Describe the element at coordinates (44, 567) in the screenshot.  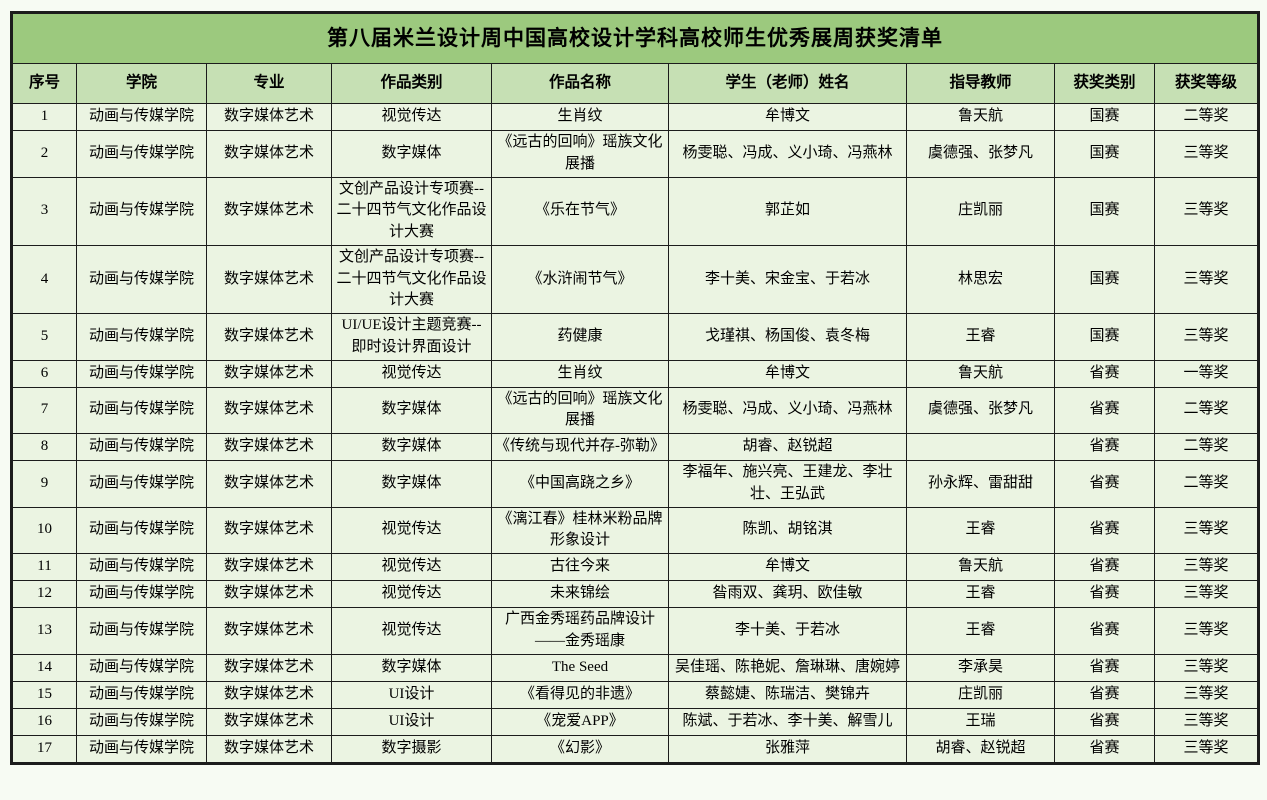
I see `cell-no: 11` at that location.